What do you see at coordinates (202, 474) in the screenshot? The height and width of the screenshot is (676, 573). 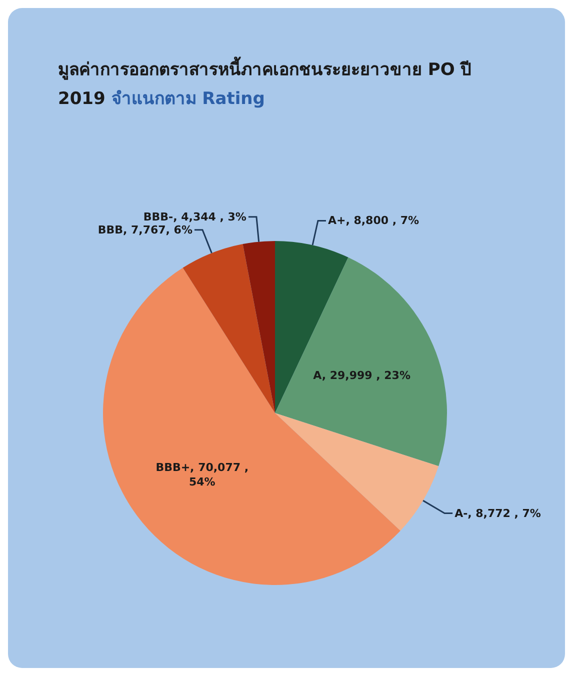 I see `slice-label: BBB+, 70,077 , 54%` at bounding box center [202, 474].